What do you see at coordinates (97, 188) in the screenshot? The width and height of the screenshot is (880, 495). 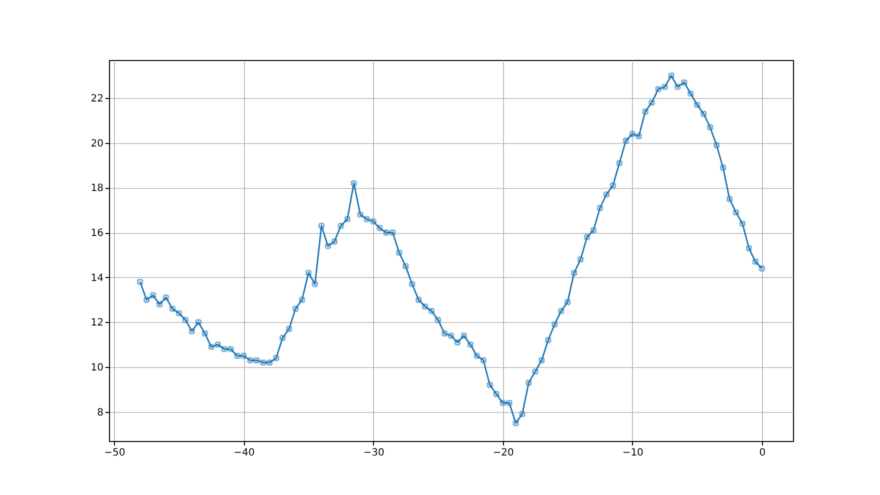 I see `y-tick-label: 18` at bounding box center [97, 188].